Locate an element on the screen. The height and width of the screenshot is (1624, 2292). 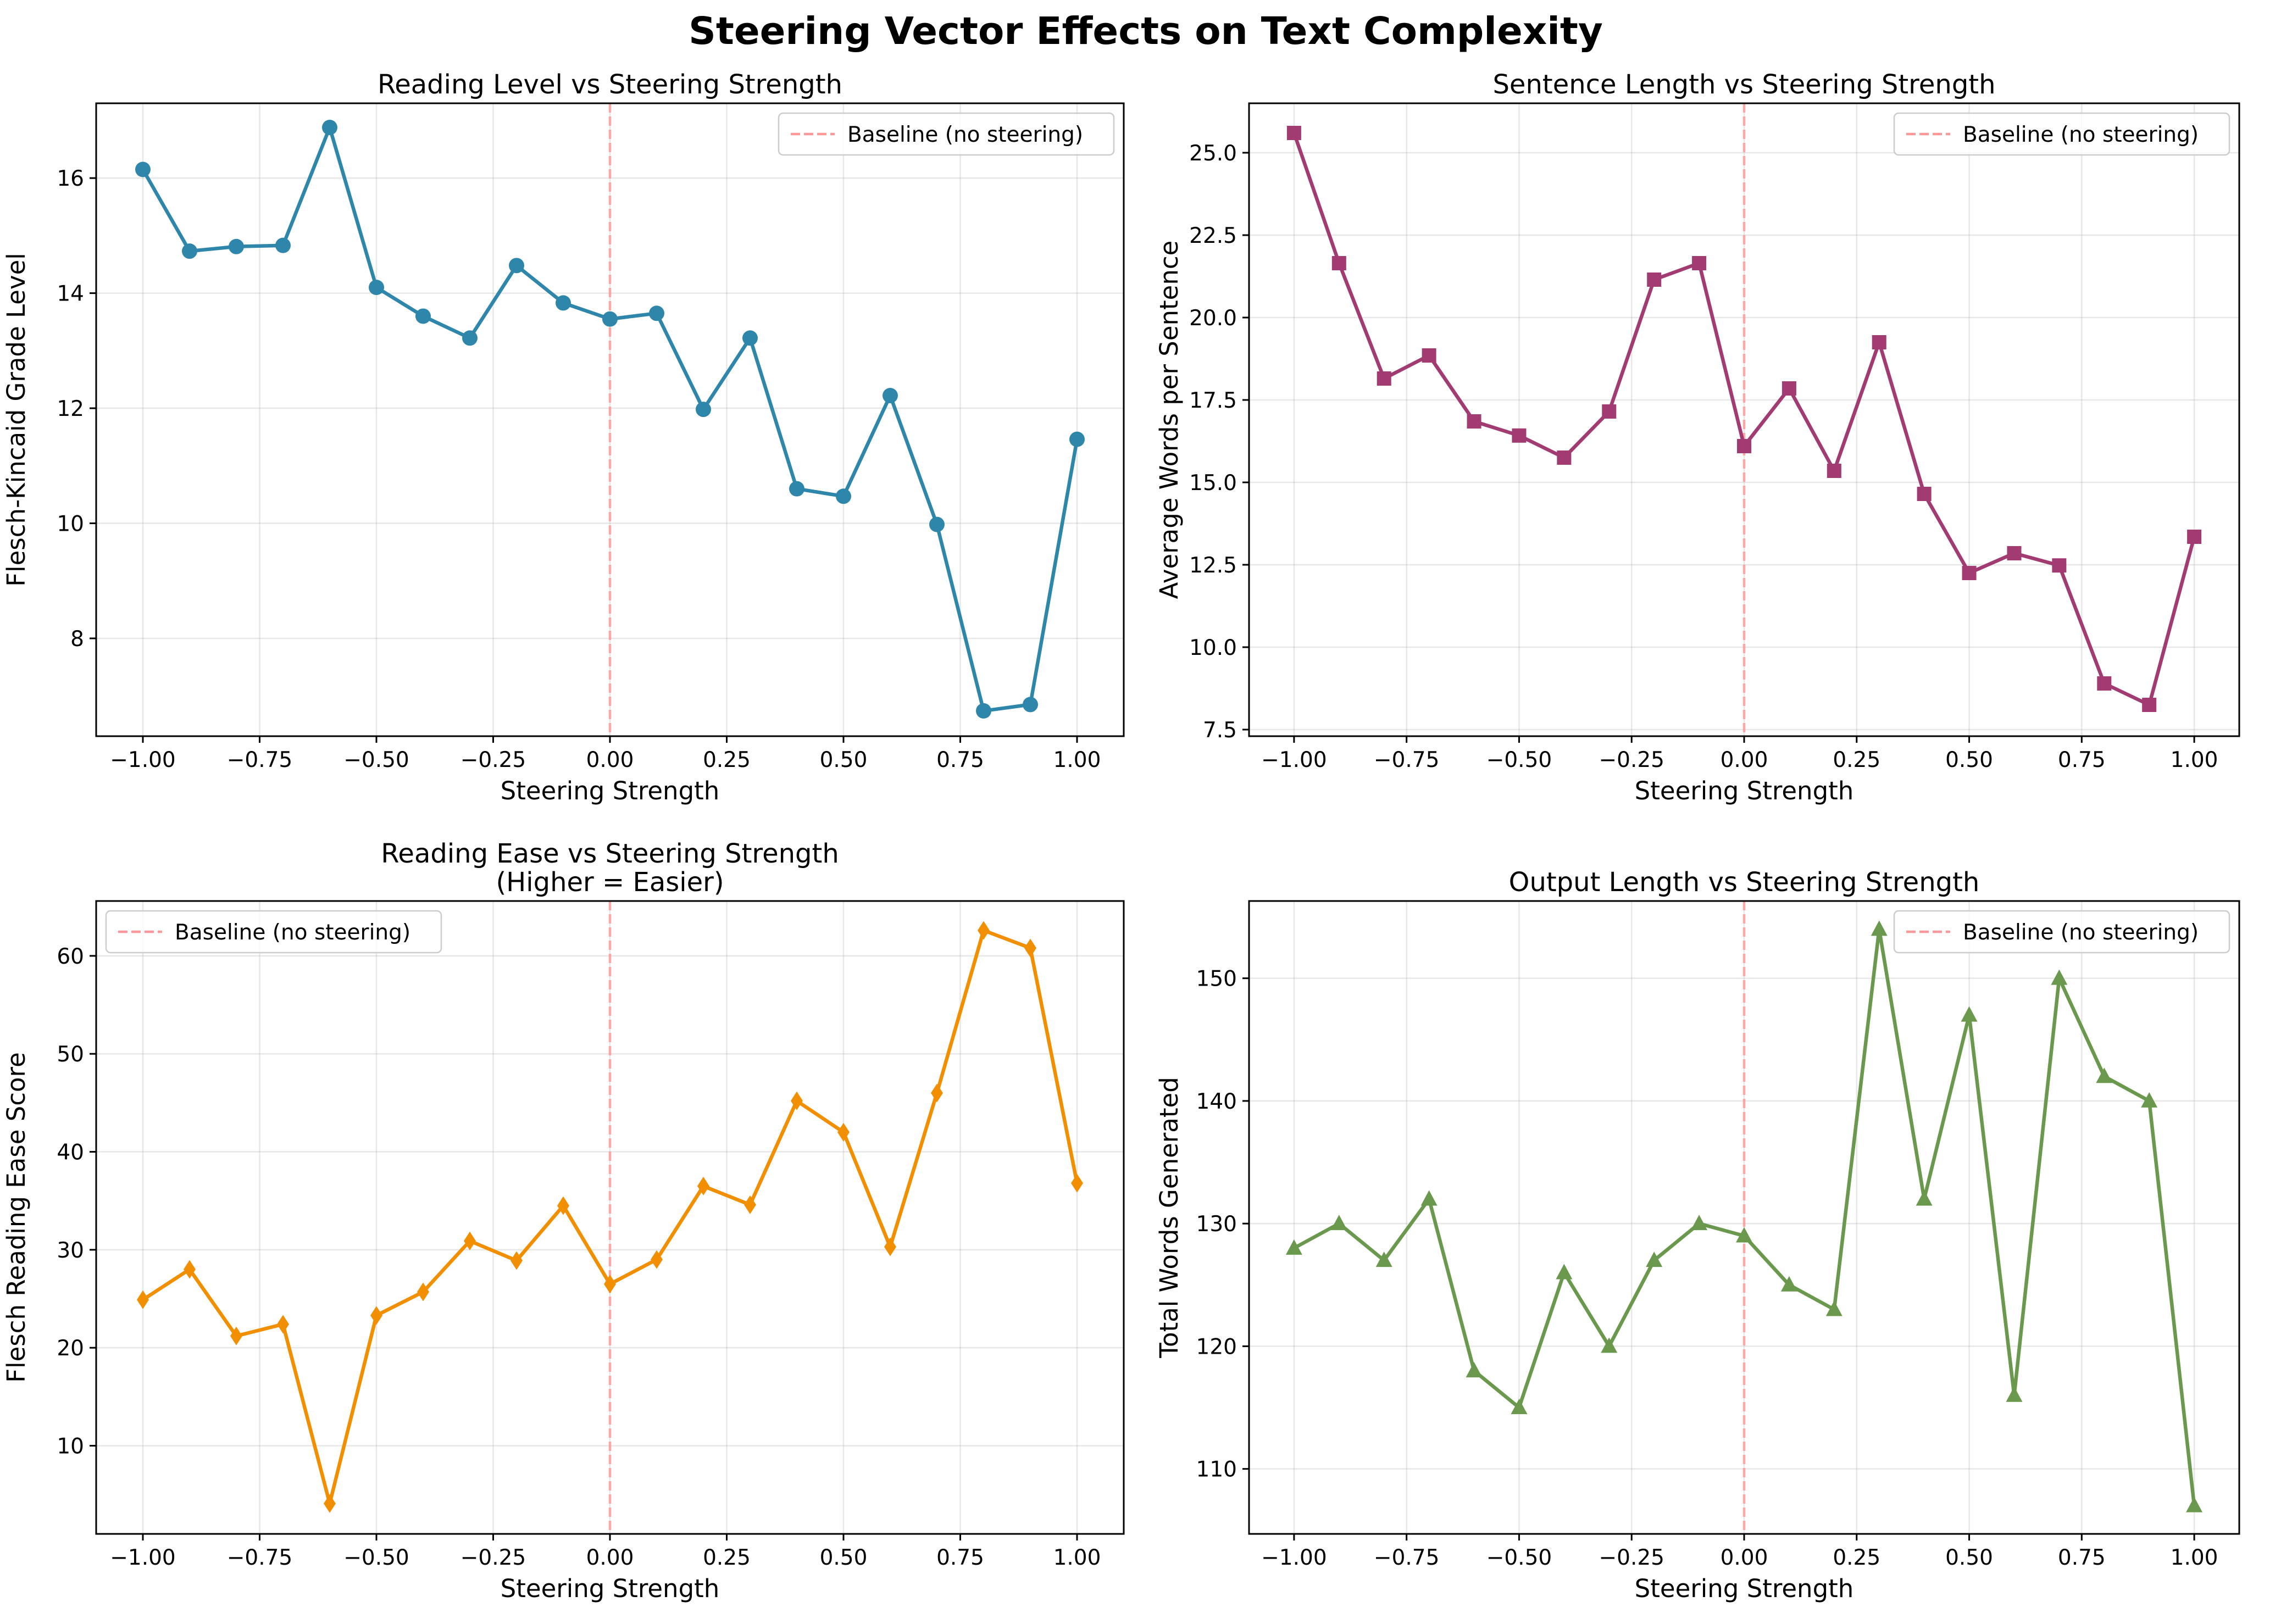
y-tick-label: 110 is located at coordinates (1216, 1470).